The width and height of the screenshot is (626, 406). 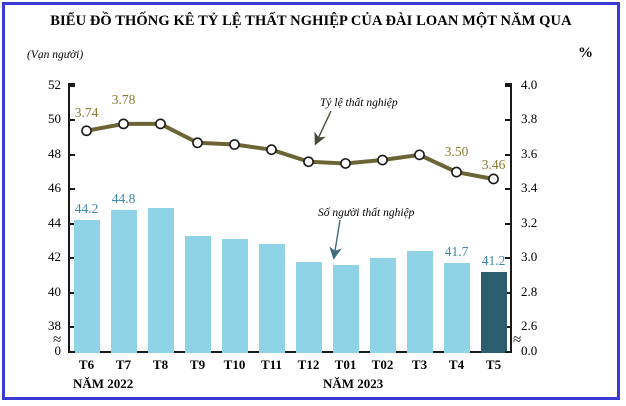 I want to click on bar-T01, so click(x=345, y=309).